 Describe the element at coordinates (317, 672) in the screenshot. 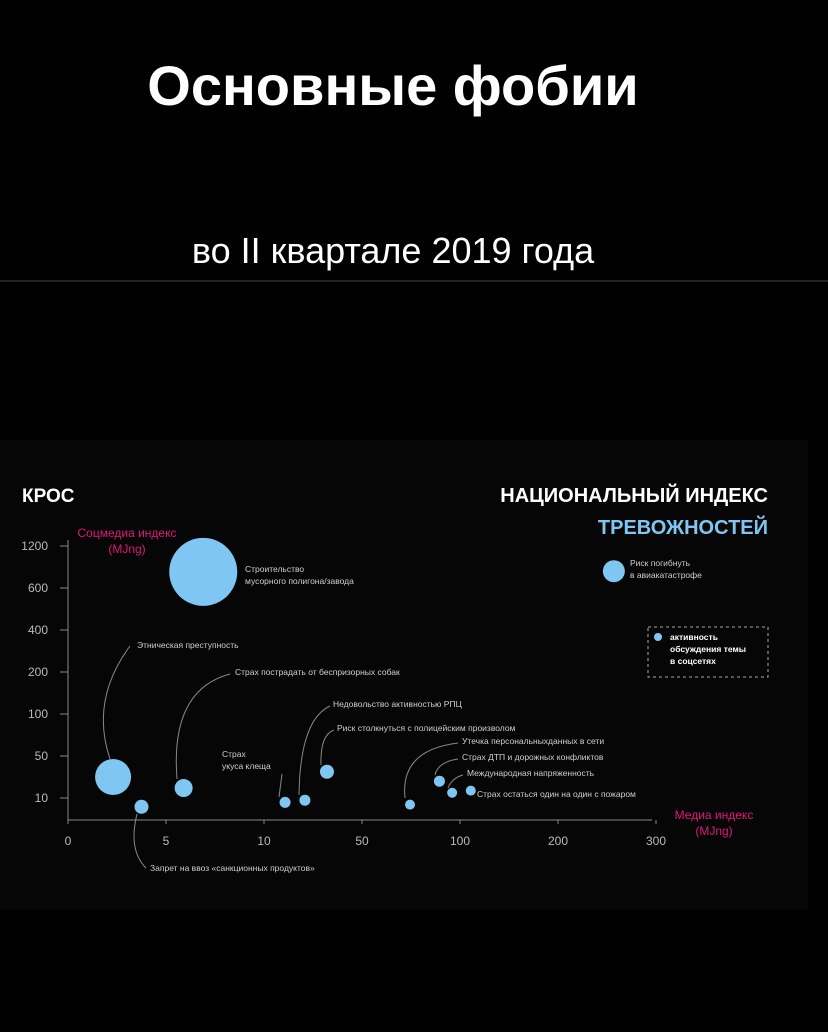

I see `point-label: Страх пострадать от беспризорных собак` at that location.